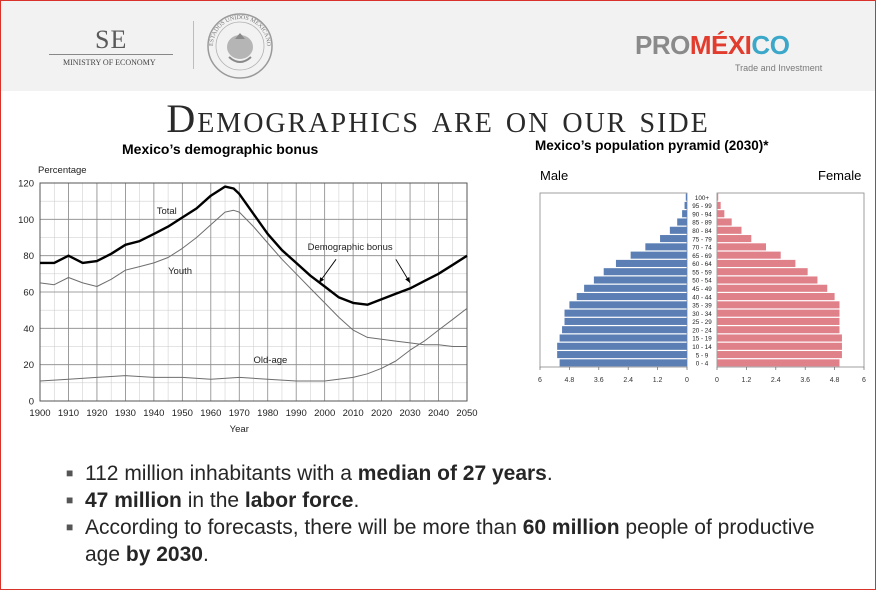 The height and width of the screenshot is (590, 876). Describe the element at coordinates (702, 264) in the screenshot. I see `age-group-label: 60 - 64` at that location.